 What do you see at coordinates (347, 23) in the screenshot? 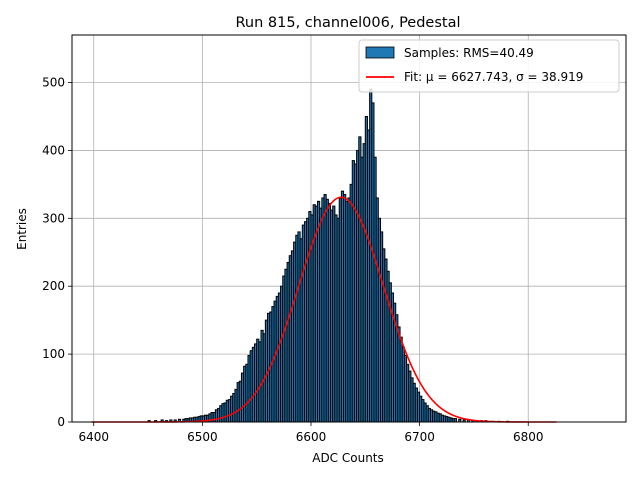
I see `chart-title: Run 815, channel006, Pedestal` at bounding box center [347, 23].